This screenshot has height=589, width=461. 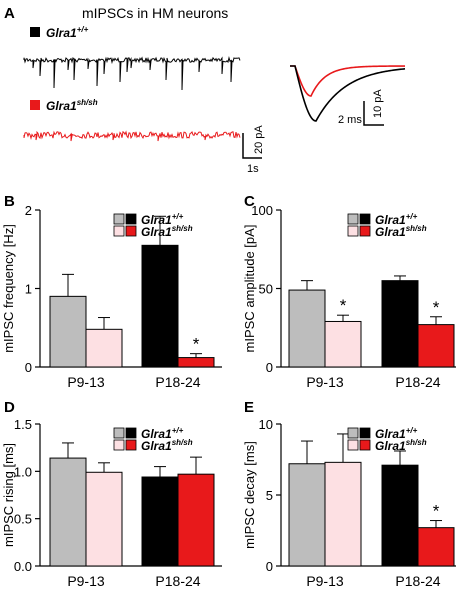 What do you see at coordinates (23, 424) in the screenshot?
I see `y-tick-label: 1.5` at bounding box center [23, 424].